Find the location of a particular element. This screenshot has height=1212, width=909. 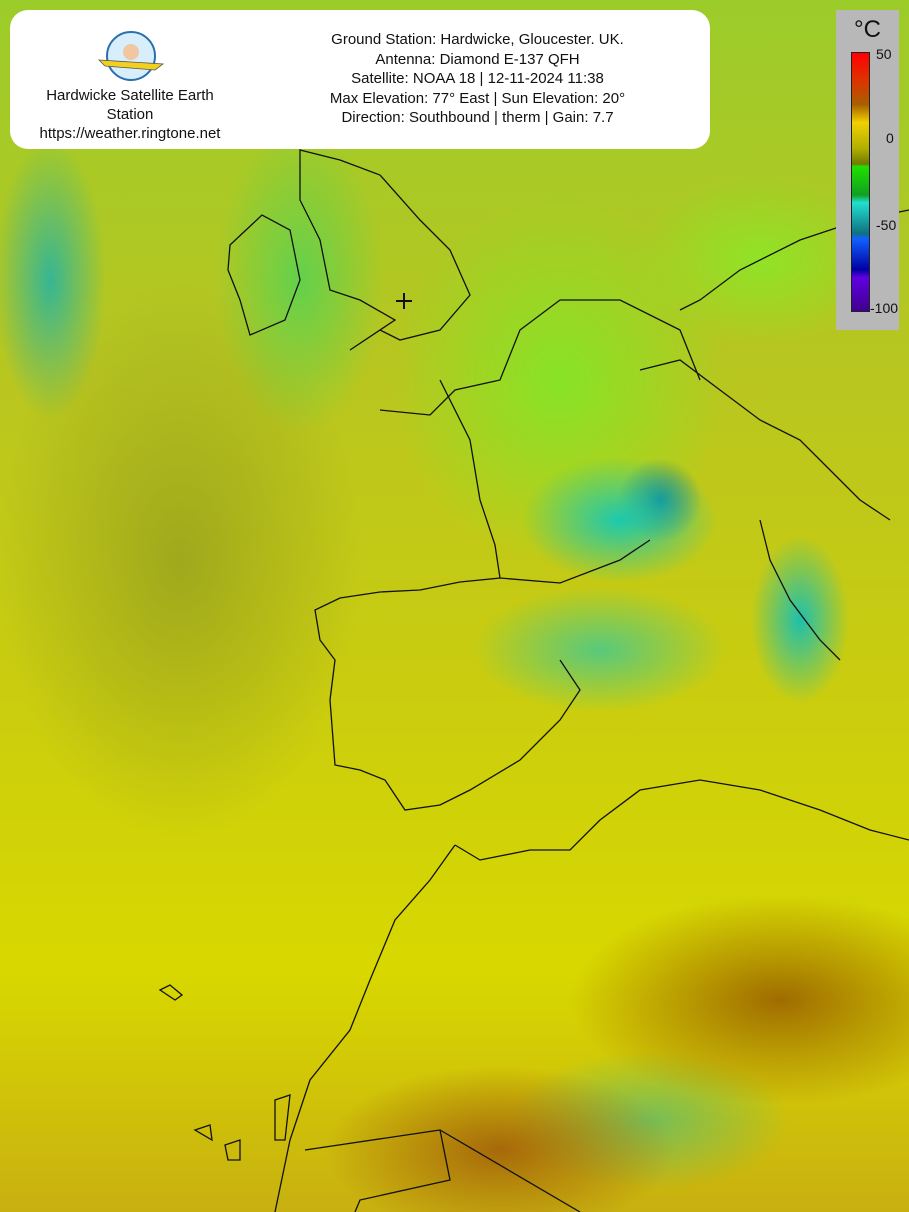

satellite-line: Satellite: NOAA 18 | 12-11-2024 11:38 is located at coordinates (477, 78).